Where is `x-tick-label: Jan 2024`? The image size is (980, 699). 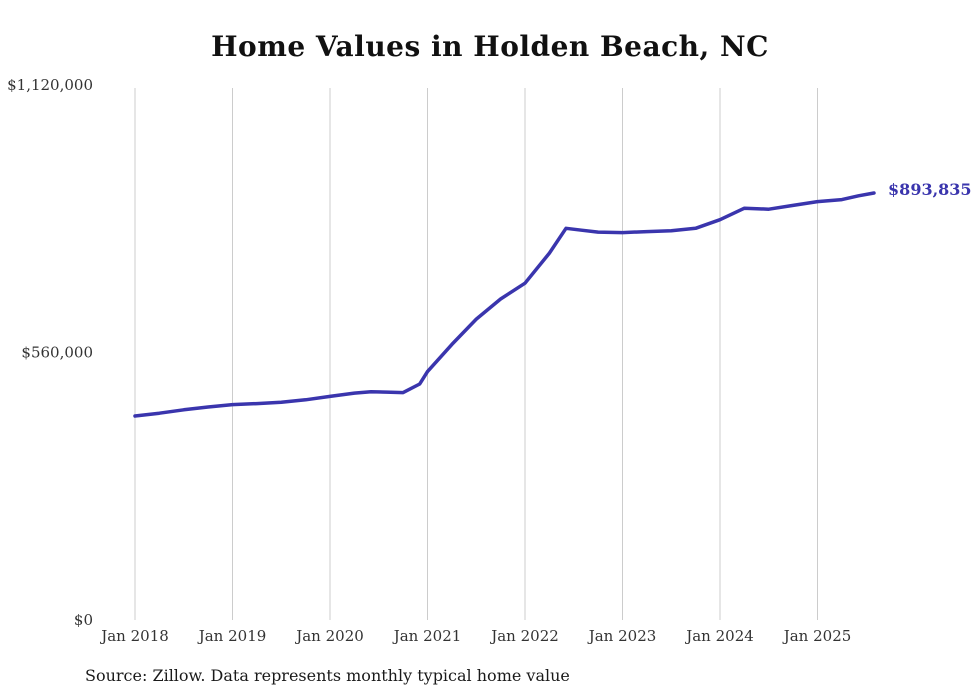
x-tick-label: Jan 2024 is located at coordinates (719, 636).